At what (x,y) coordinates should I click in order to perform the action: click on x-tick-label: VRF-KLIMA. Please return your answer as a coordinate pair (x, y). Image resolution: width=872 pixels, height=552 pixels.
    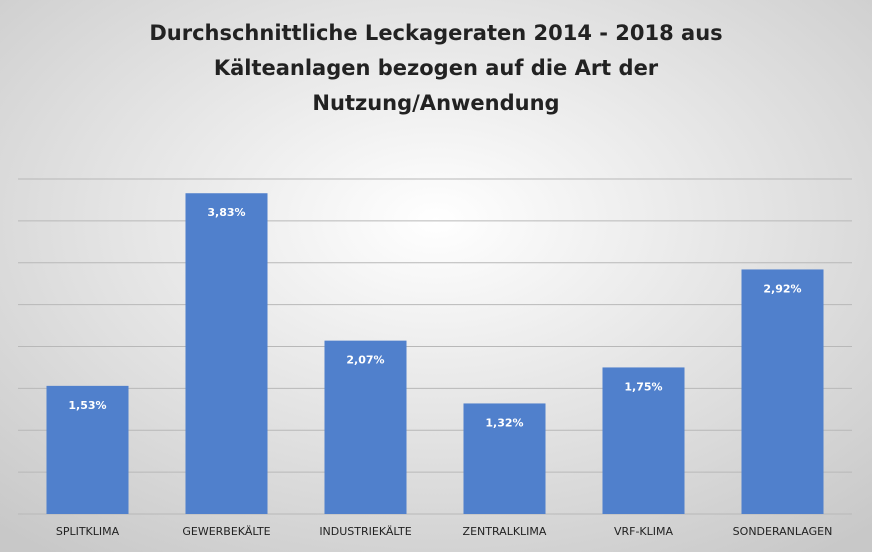
    Looking at the image, I should click on (644, 531).